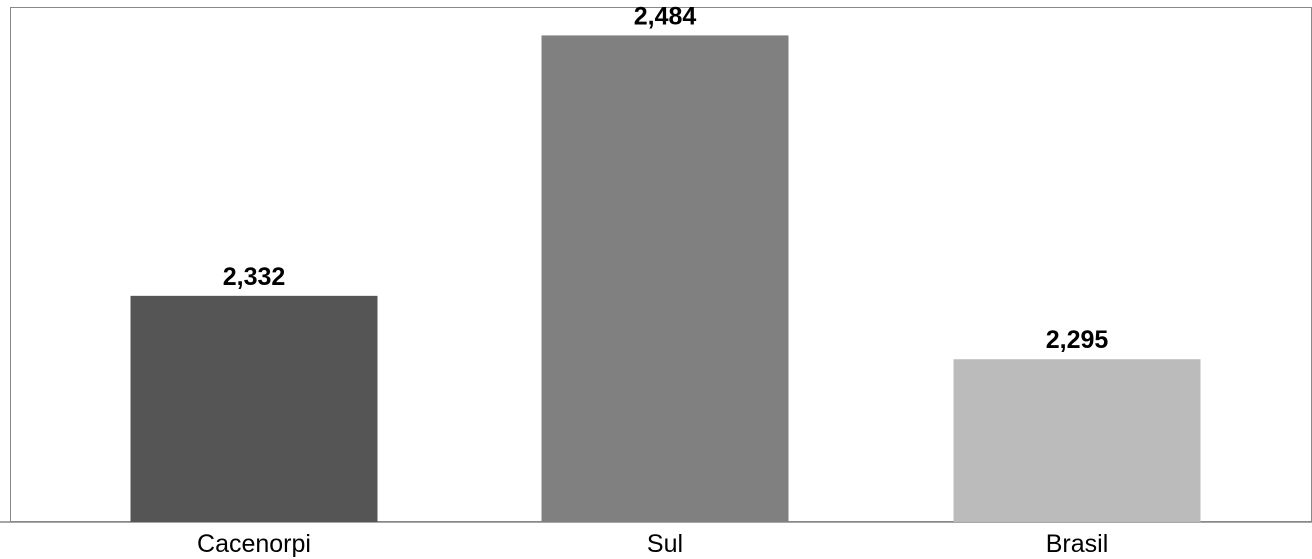 This screenshot has width=1312, height=559. Describe the element at coordinates (254, 277) in the screenshot. I see `data-label-cacenorpi: 2,332` at that location.